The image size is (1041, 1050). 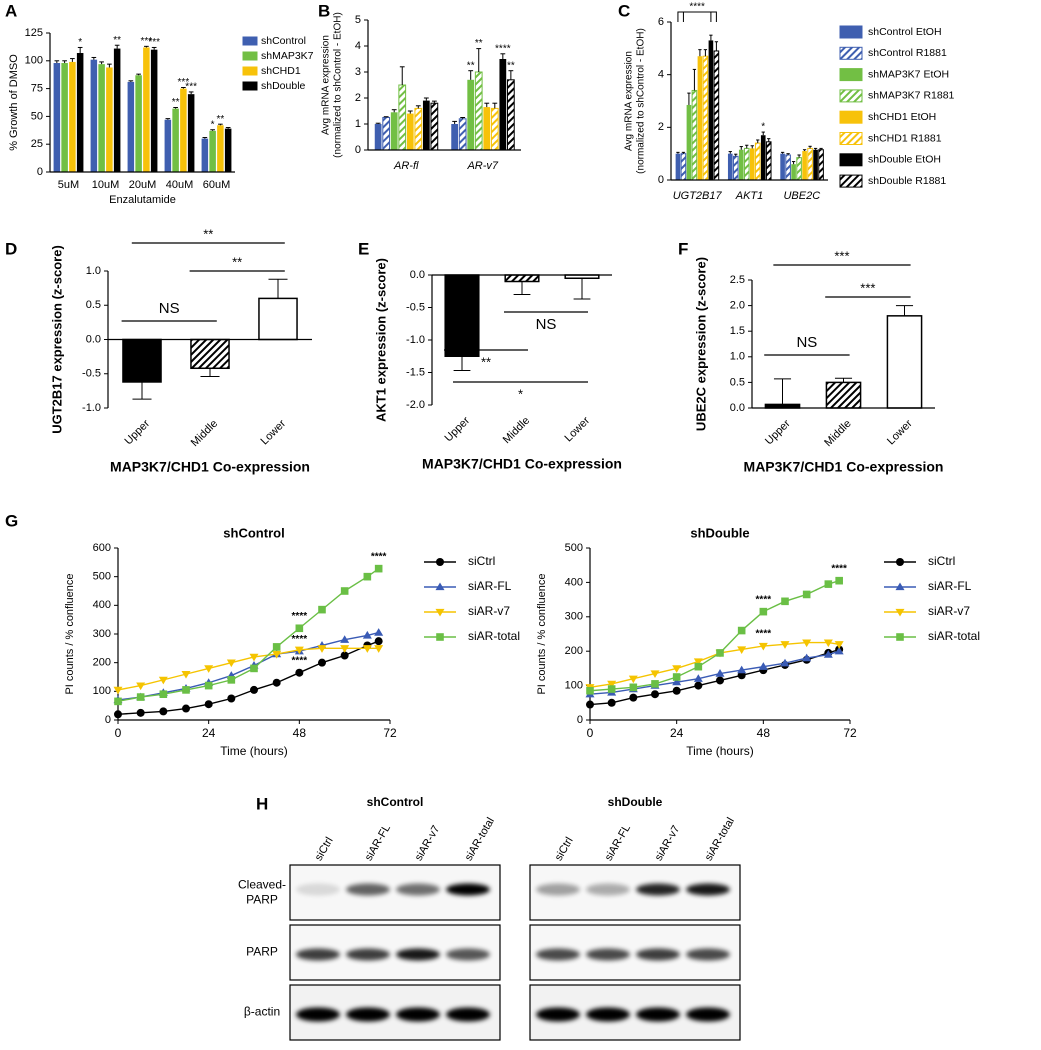 I want to click on legend-label: shDouble, so click(x=283, y=86).